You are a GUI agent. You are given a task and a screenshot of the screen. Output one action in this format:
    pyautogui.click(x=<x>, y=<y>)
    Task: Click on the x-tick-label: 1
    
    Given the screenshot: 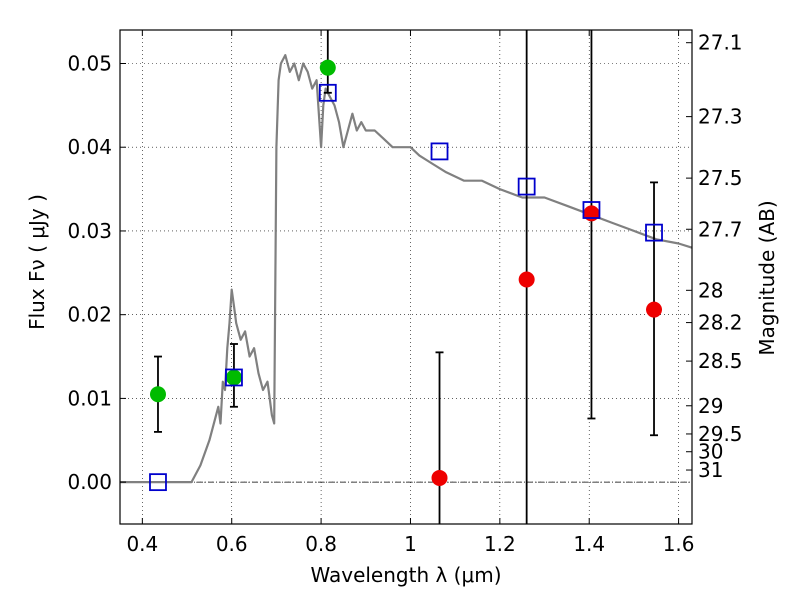 What is the action you would take?
    pyautogui.click(x=410, y=544)
    